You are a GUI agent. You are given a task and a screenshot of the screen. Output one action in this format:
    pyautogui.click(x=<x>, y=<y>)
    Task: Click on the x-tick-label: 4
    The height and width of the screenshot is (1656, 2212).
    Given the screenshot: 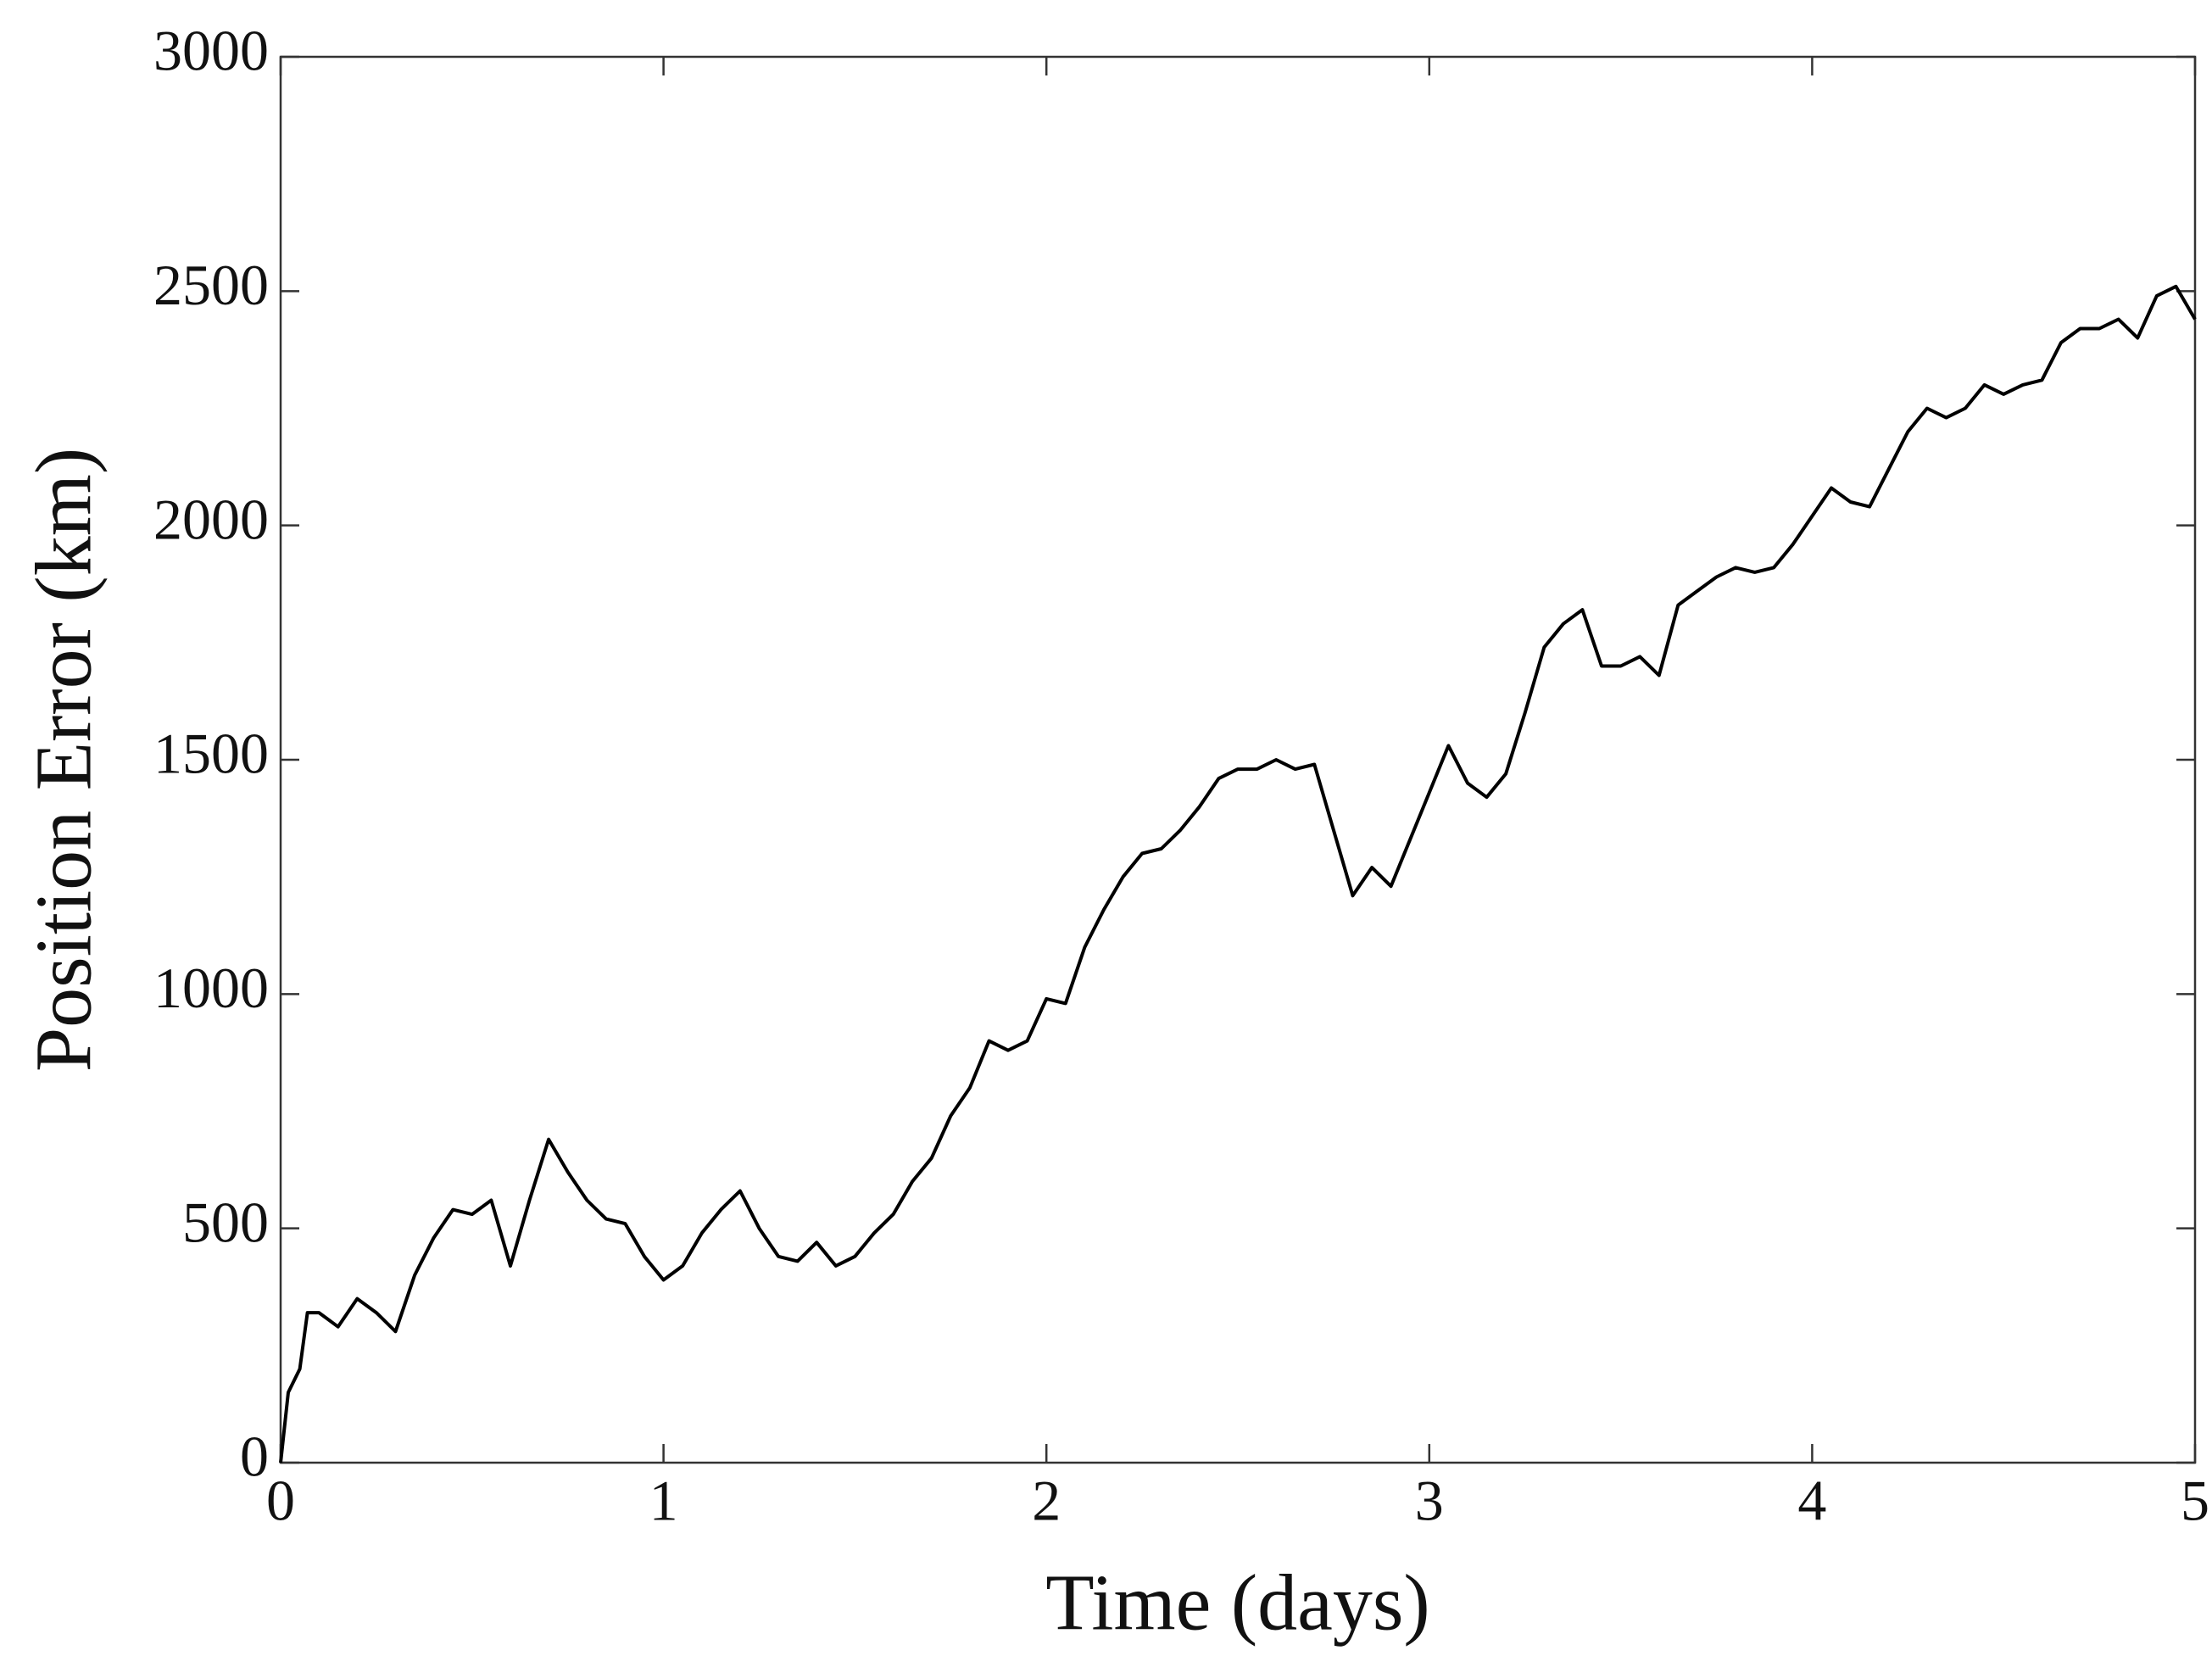 What is the action you would take?
    pyautogui.click(x=1811, y=1501)
    